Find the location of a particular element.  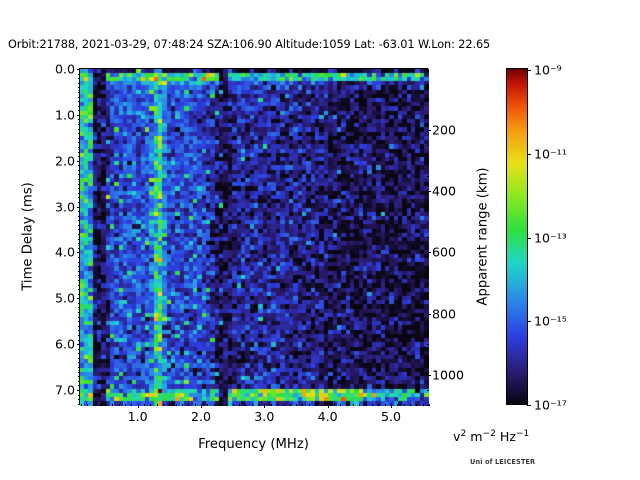

colorbar-units-base3: Hz is located at coordinates (505, 436).